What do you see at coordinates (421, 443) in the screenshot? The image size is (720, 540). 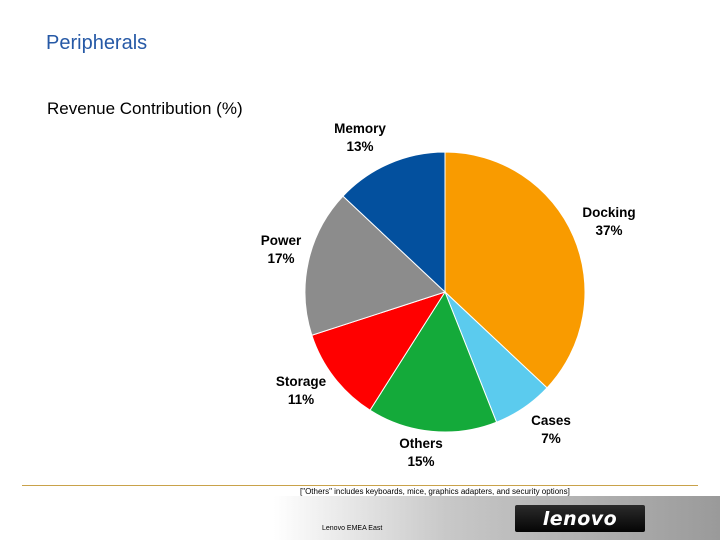 I see `slice-label-others: Others` at bounding box center [421, 443].